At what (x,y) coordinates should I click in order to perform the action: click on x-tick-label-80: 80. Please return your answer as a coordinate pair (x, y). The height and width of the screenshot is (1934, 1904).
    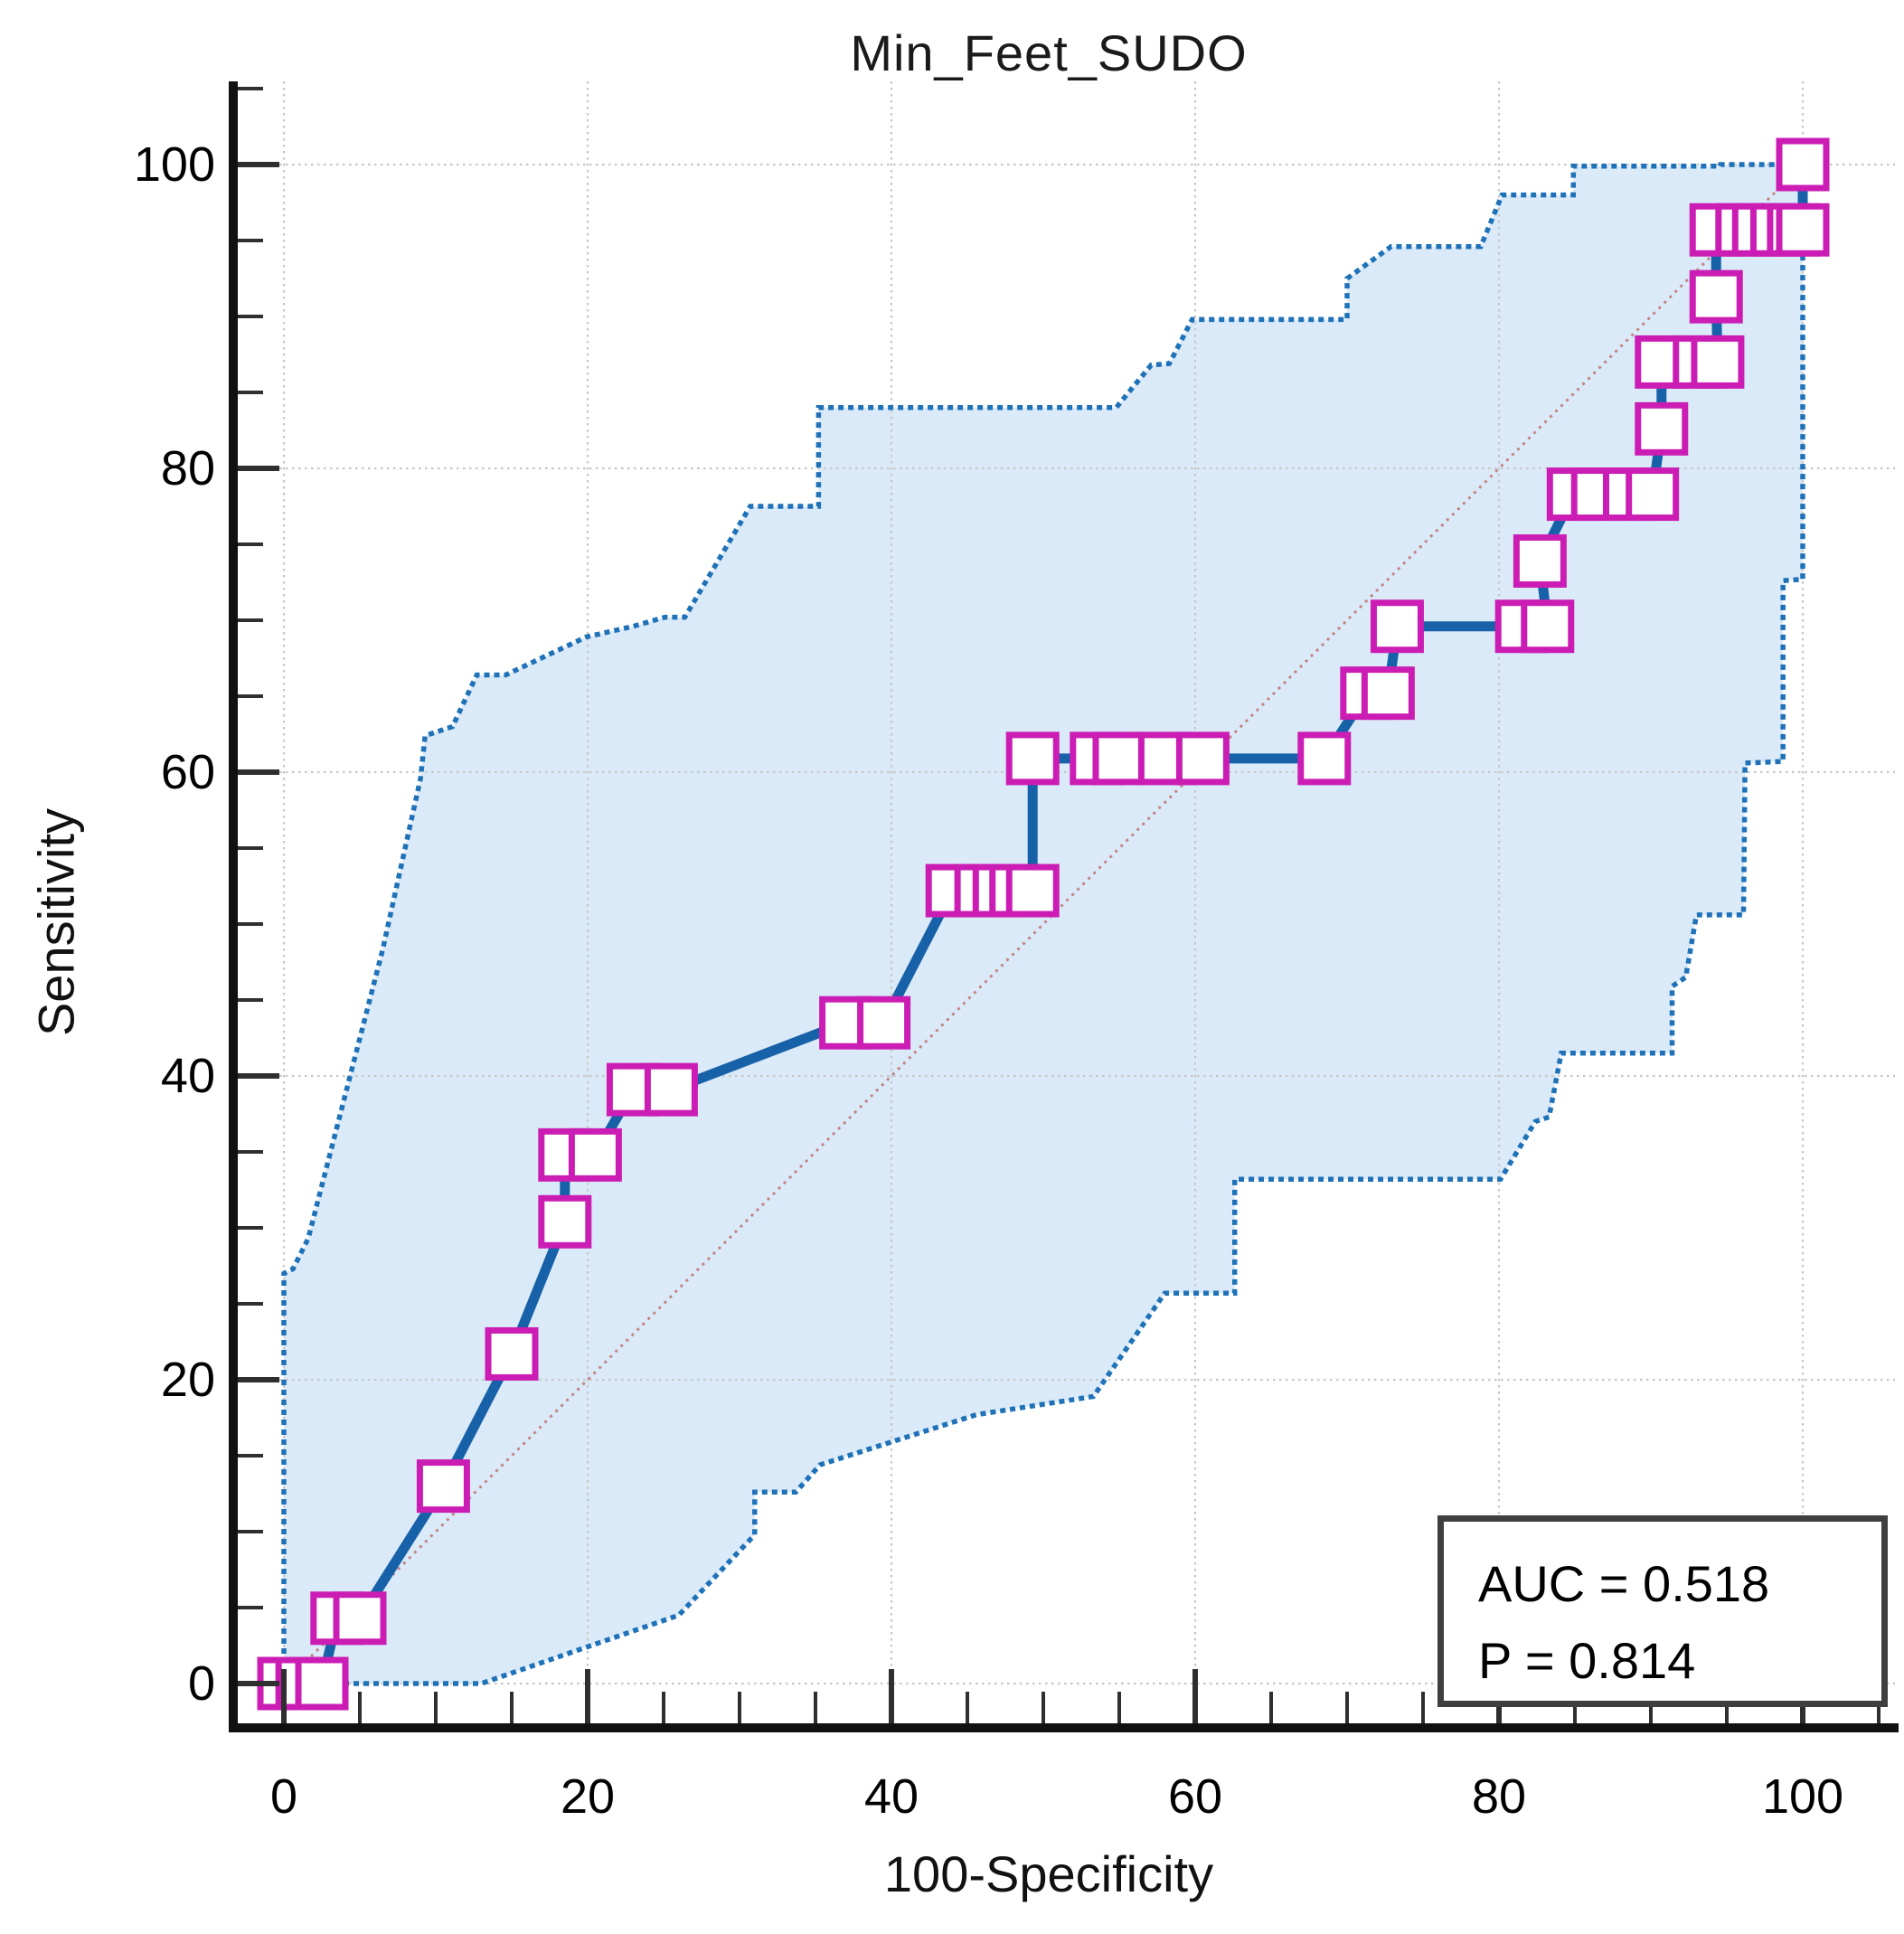
    Looking at the image, I should click on (1499, 1796).